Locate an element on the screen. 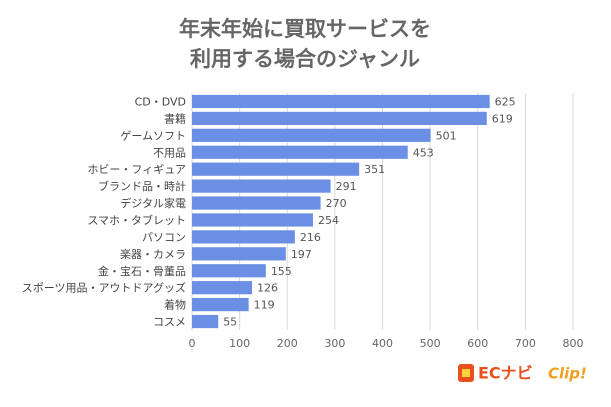  value-label: 119 is located at coordinates (264, 305).